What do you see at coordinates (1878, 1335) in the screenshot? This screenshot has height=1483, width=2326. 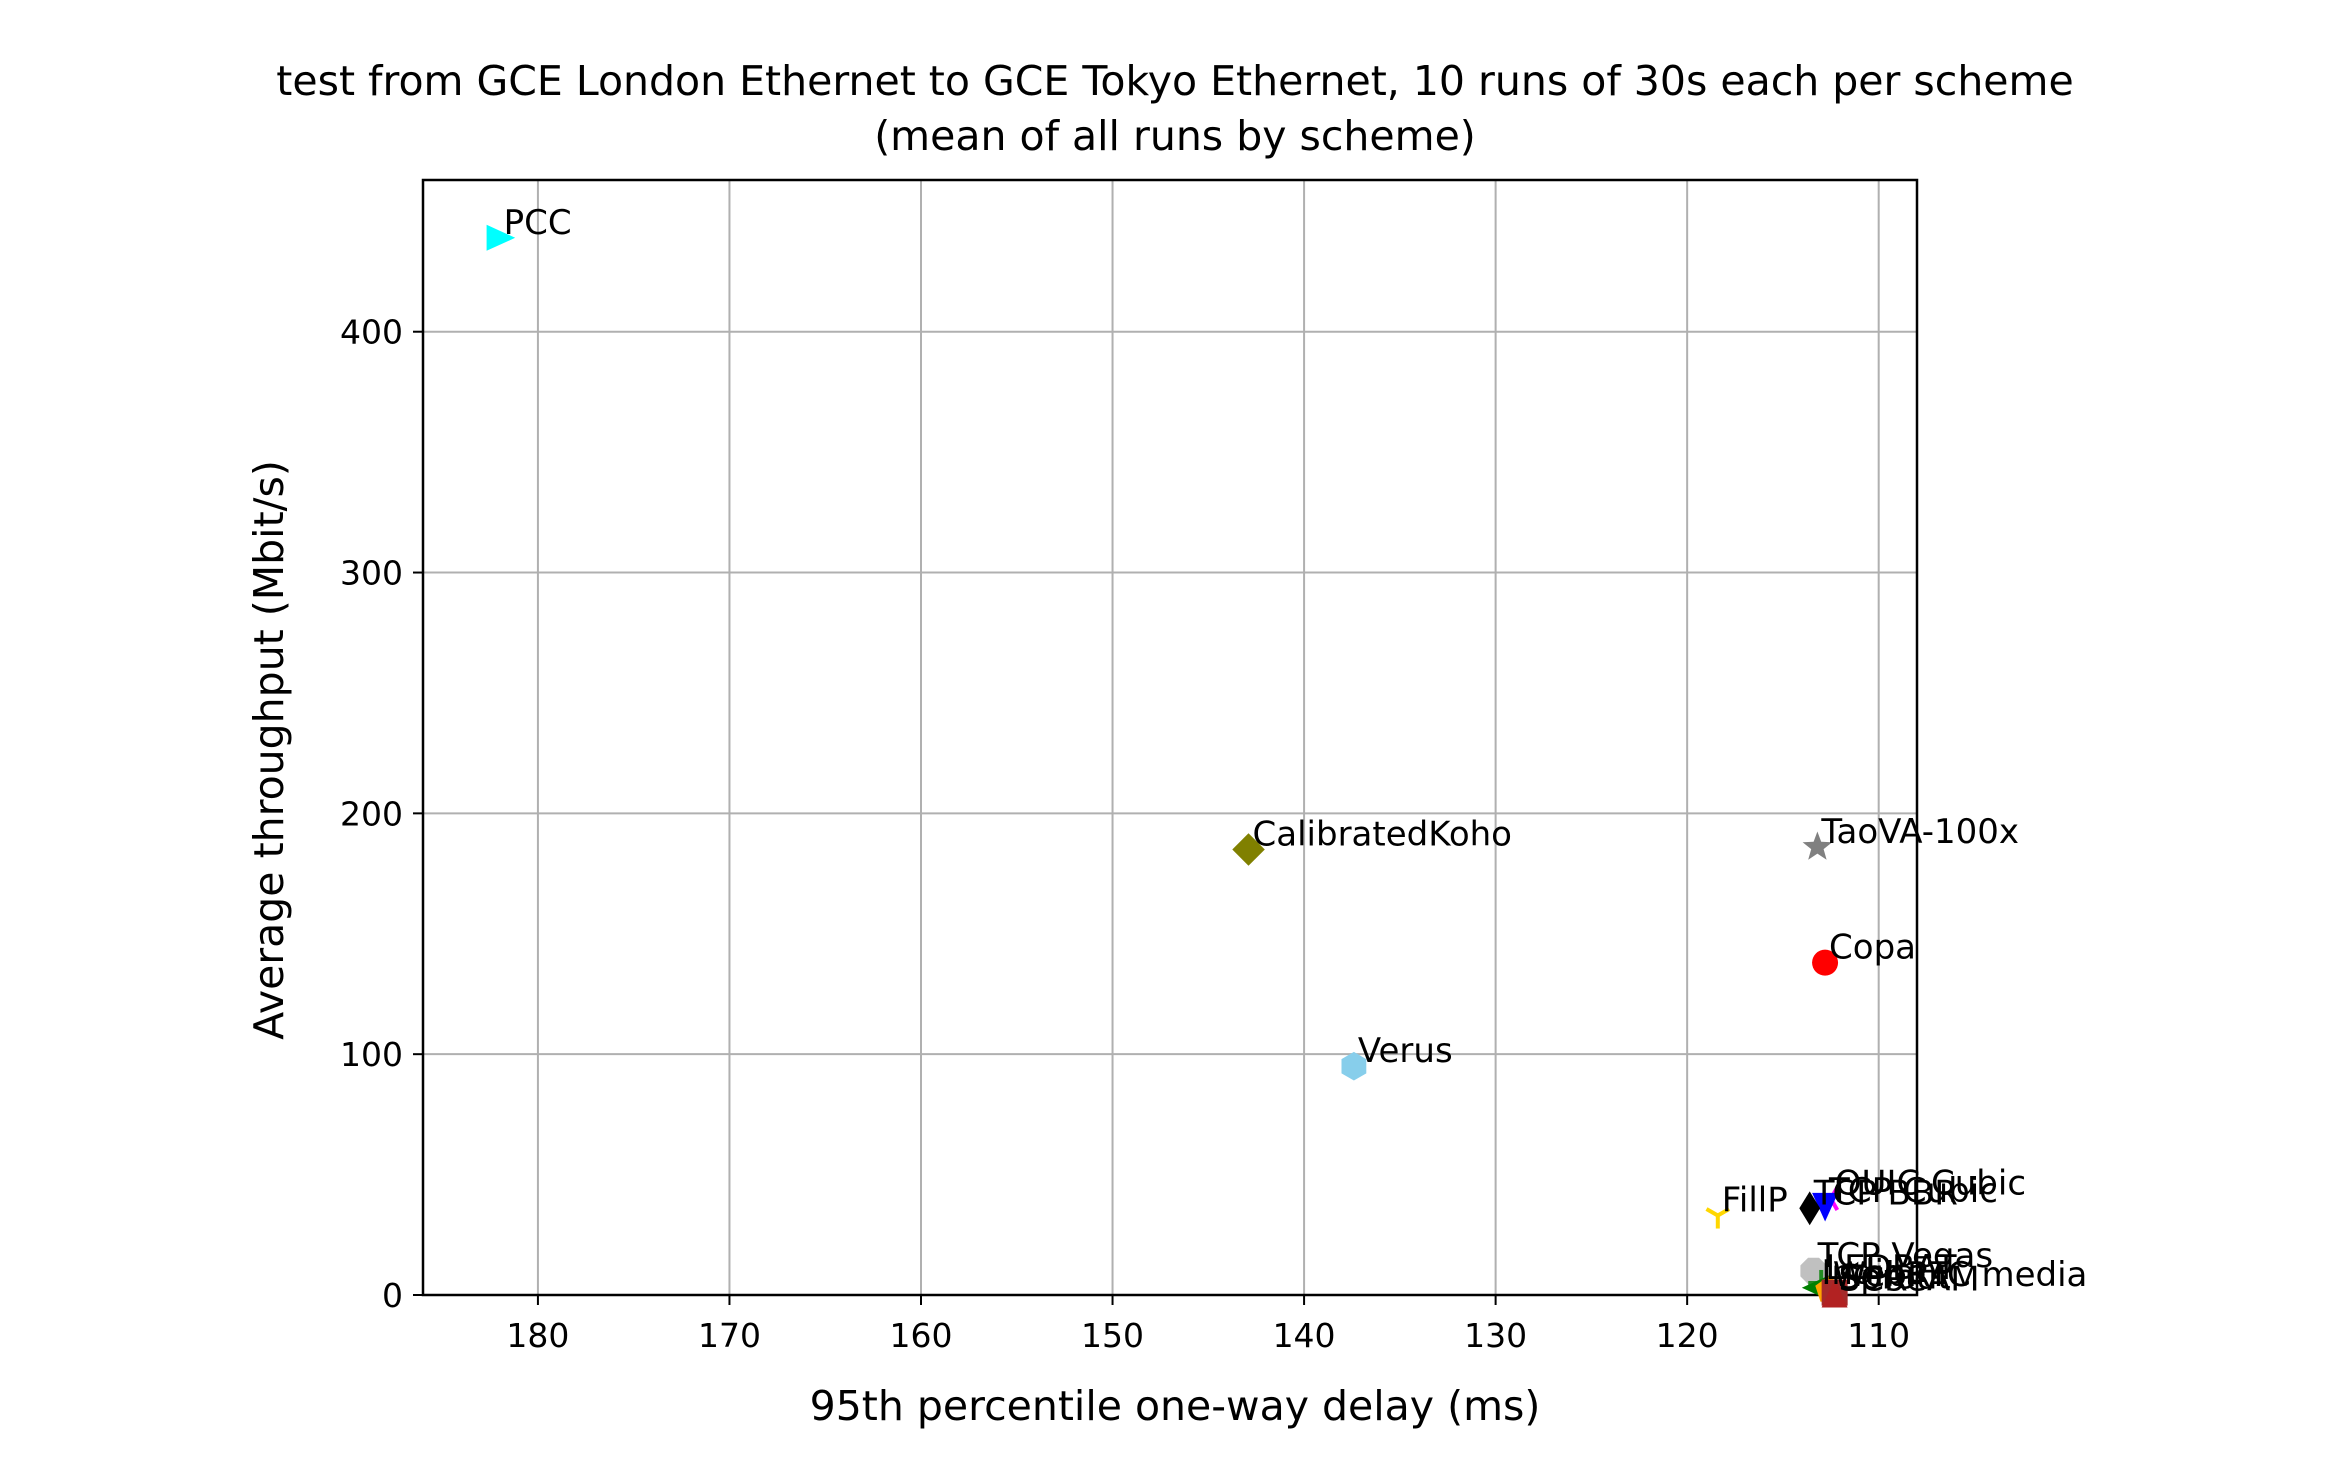 I see `x-tick-label: 110` at bounding box center [1878, 1335].